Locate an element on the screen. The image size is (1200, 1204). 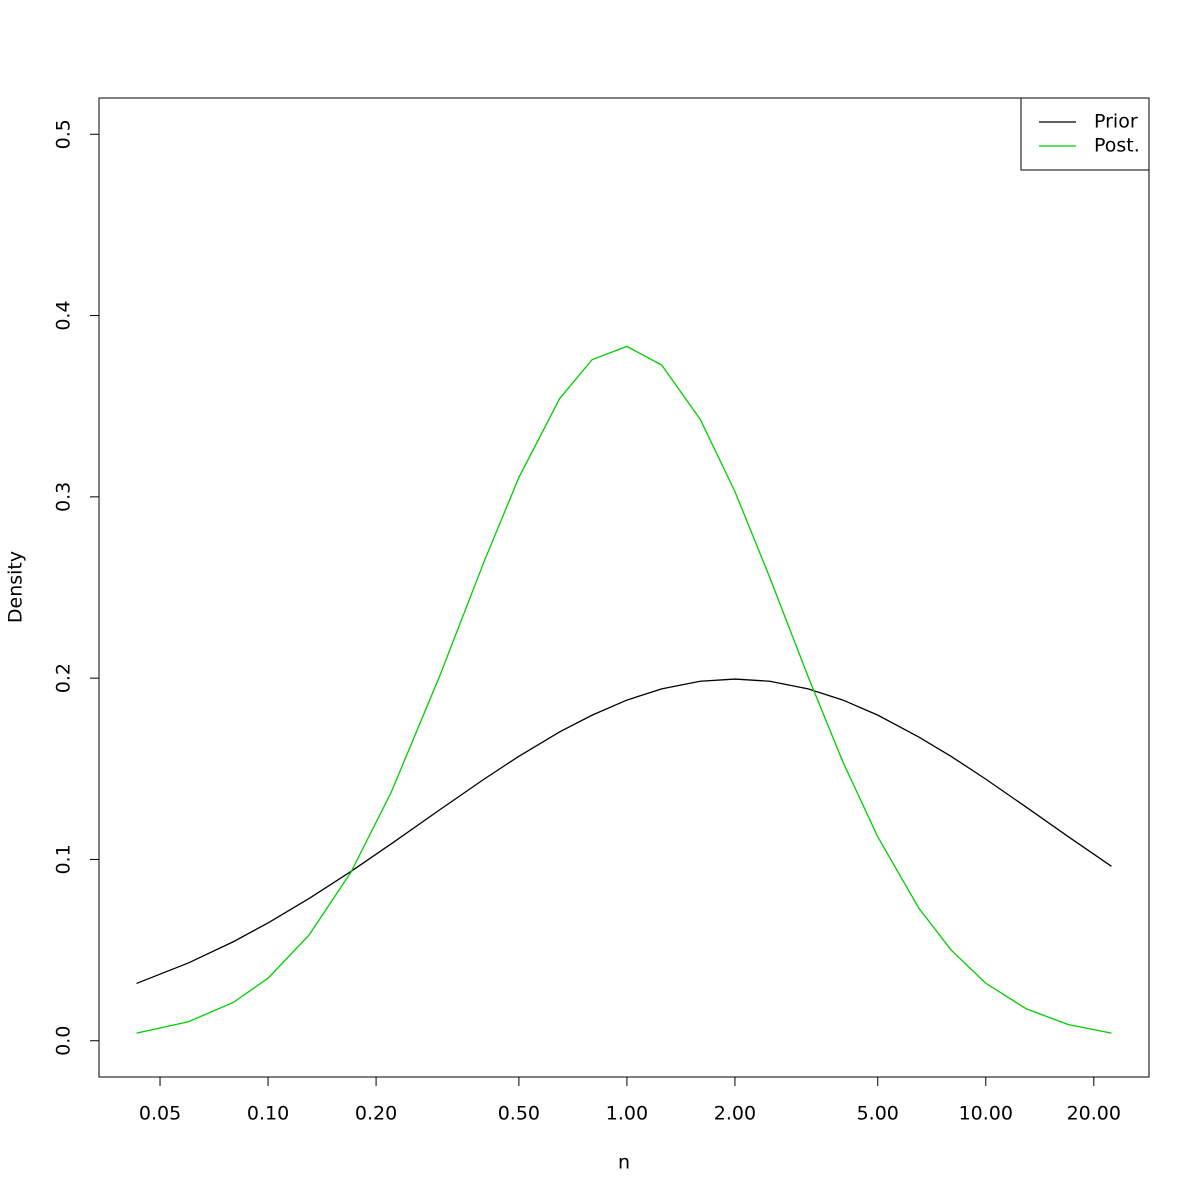
x-tick-label: 5.00 is located at coordinates (878, 1114).